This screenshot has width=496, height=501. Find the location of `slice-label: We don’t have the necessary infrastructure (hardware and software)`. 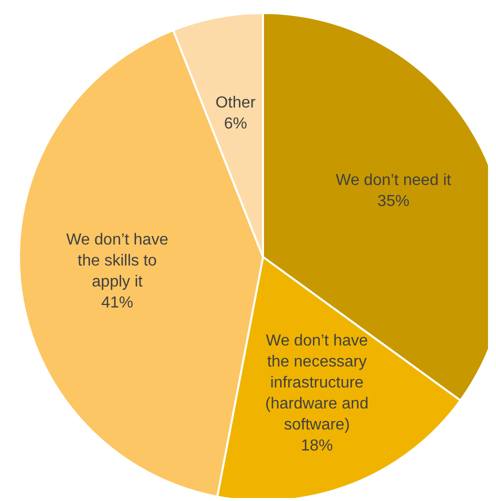

slice-label: We don’t have the necessary infrastructure (hardware and software) is located at coordinates (316, 383).